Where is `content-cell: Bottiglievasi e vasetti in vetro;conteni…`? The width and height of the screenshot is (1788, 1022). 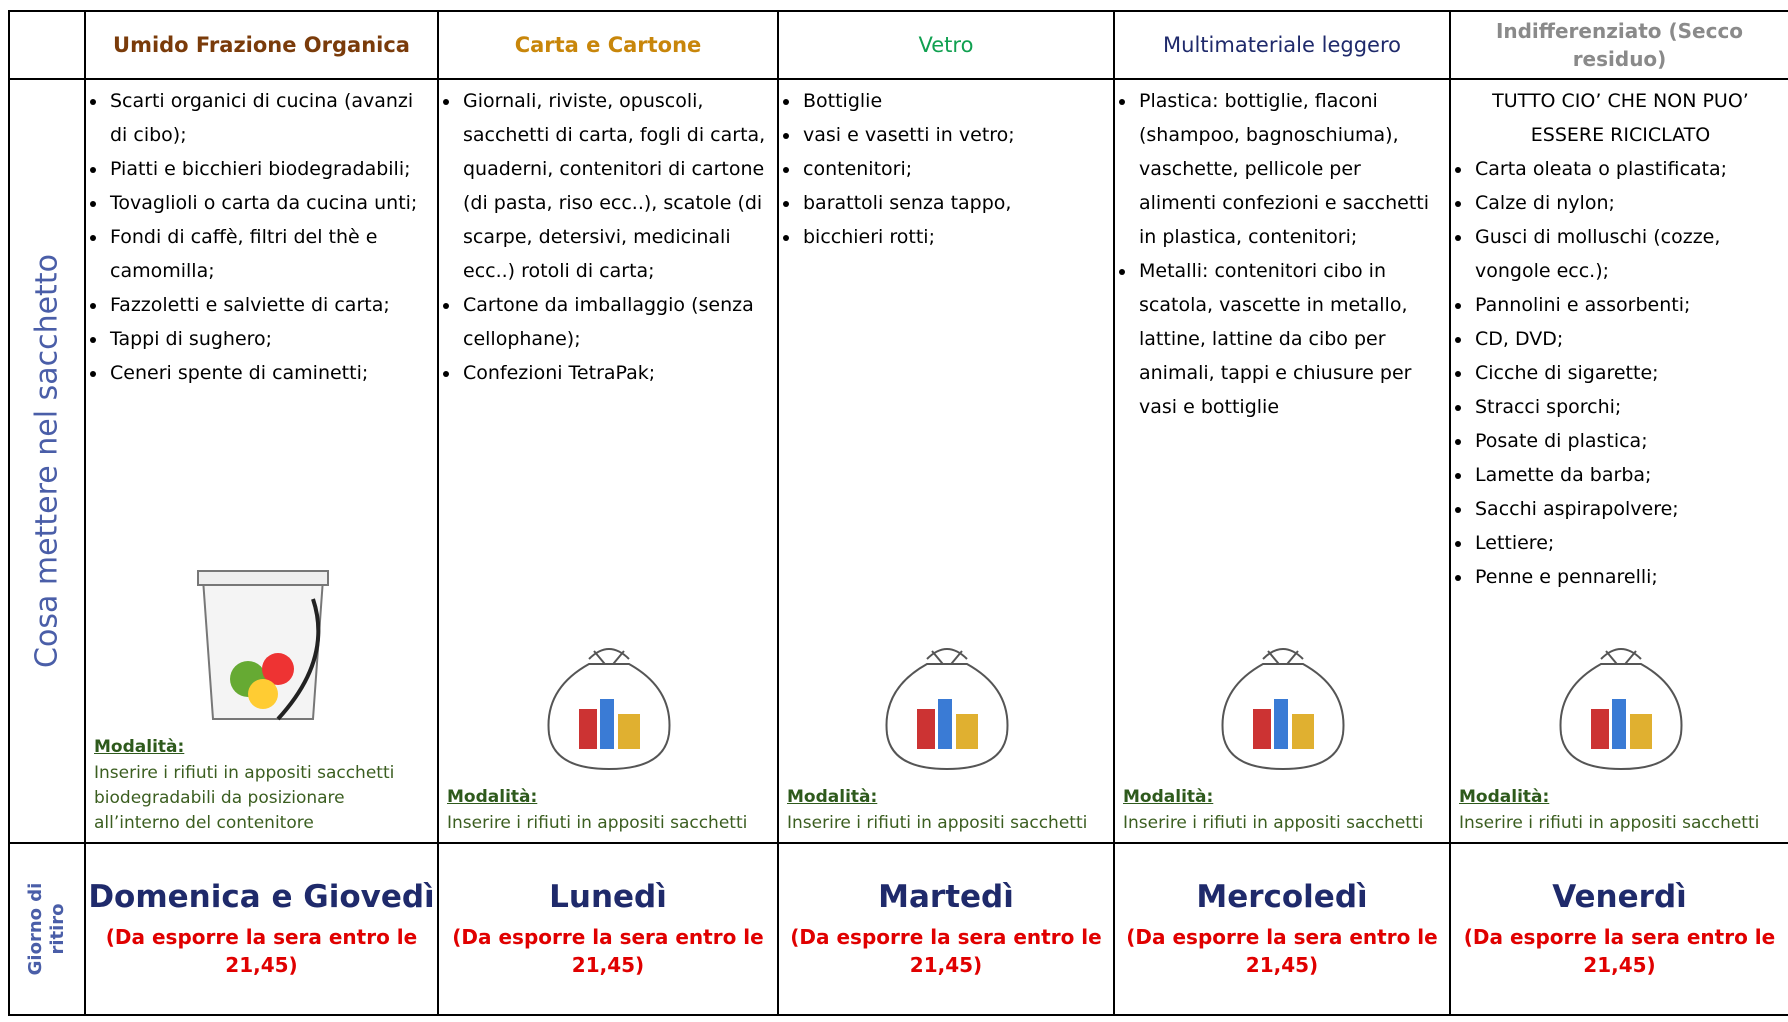
content-cell: Bottiglievasi e vasetti in vetro;conteni… is located at coordinates (946, 461).